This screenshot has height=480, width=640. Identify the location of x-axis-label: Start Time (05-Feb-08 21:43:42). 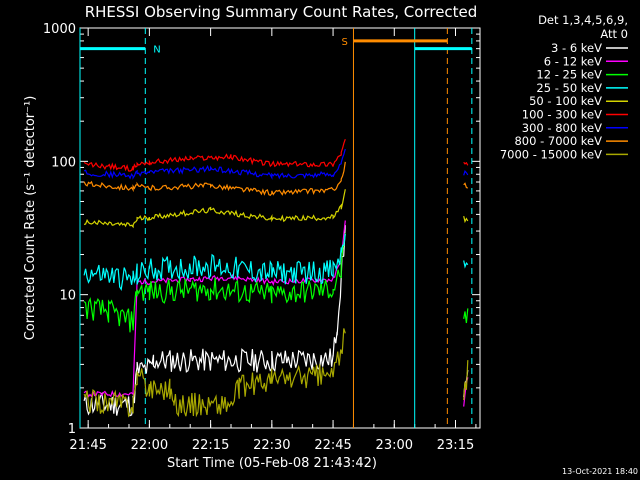
(272, 463).